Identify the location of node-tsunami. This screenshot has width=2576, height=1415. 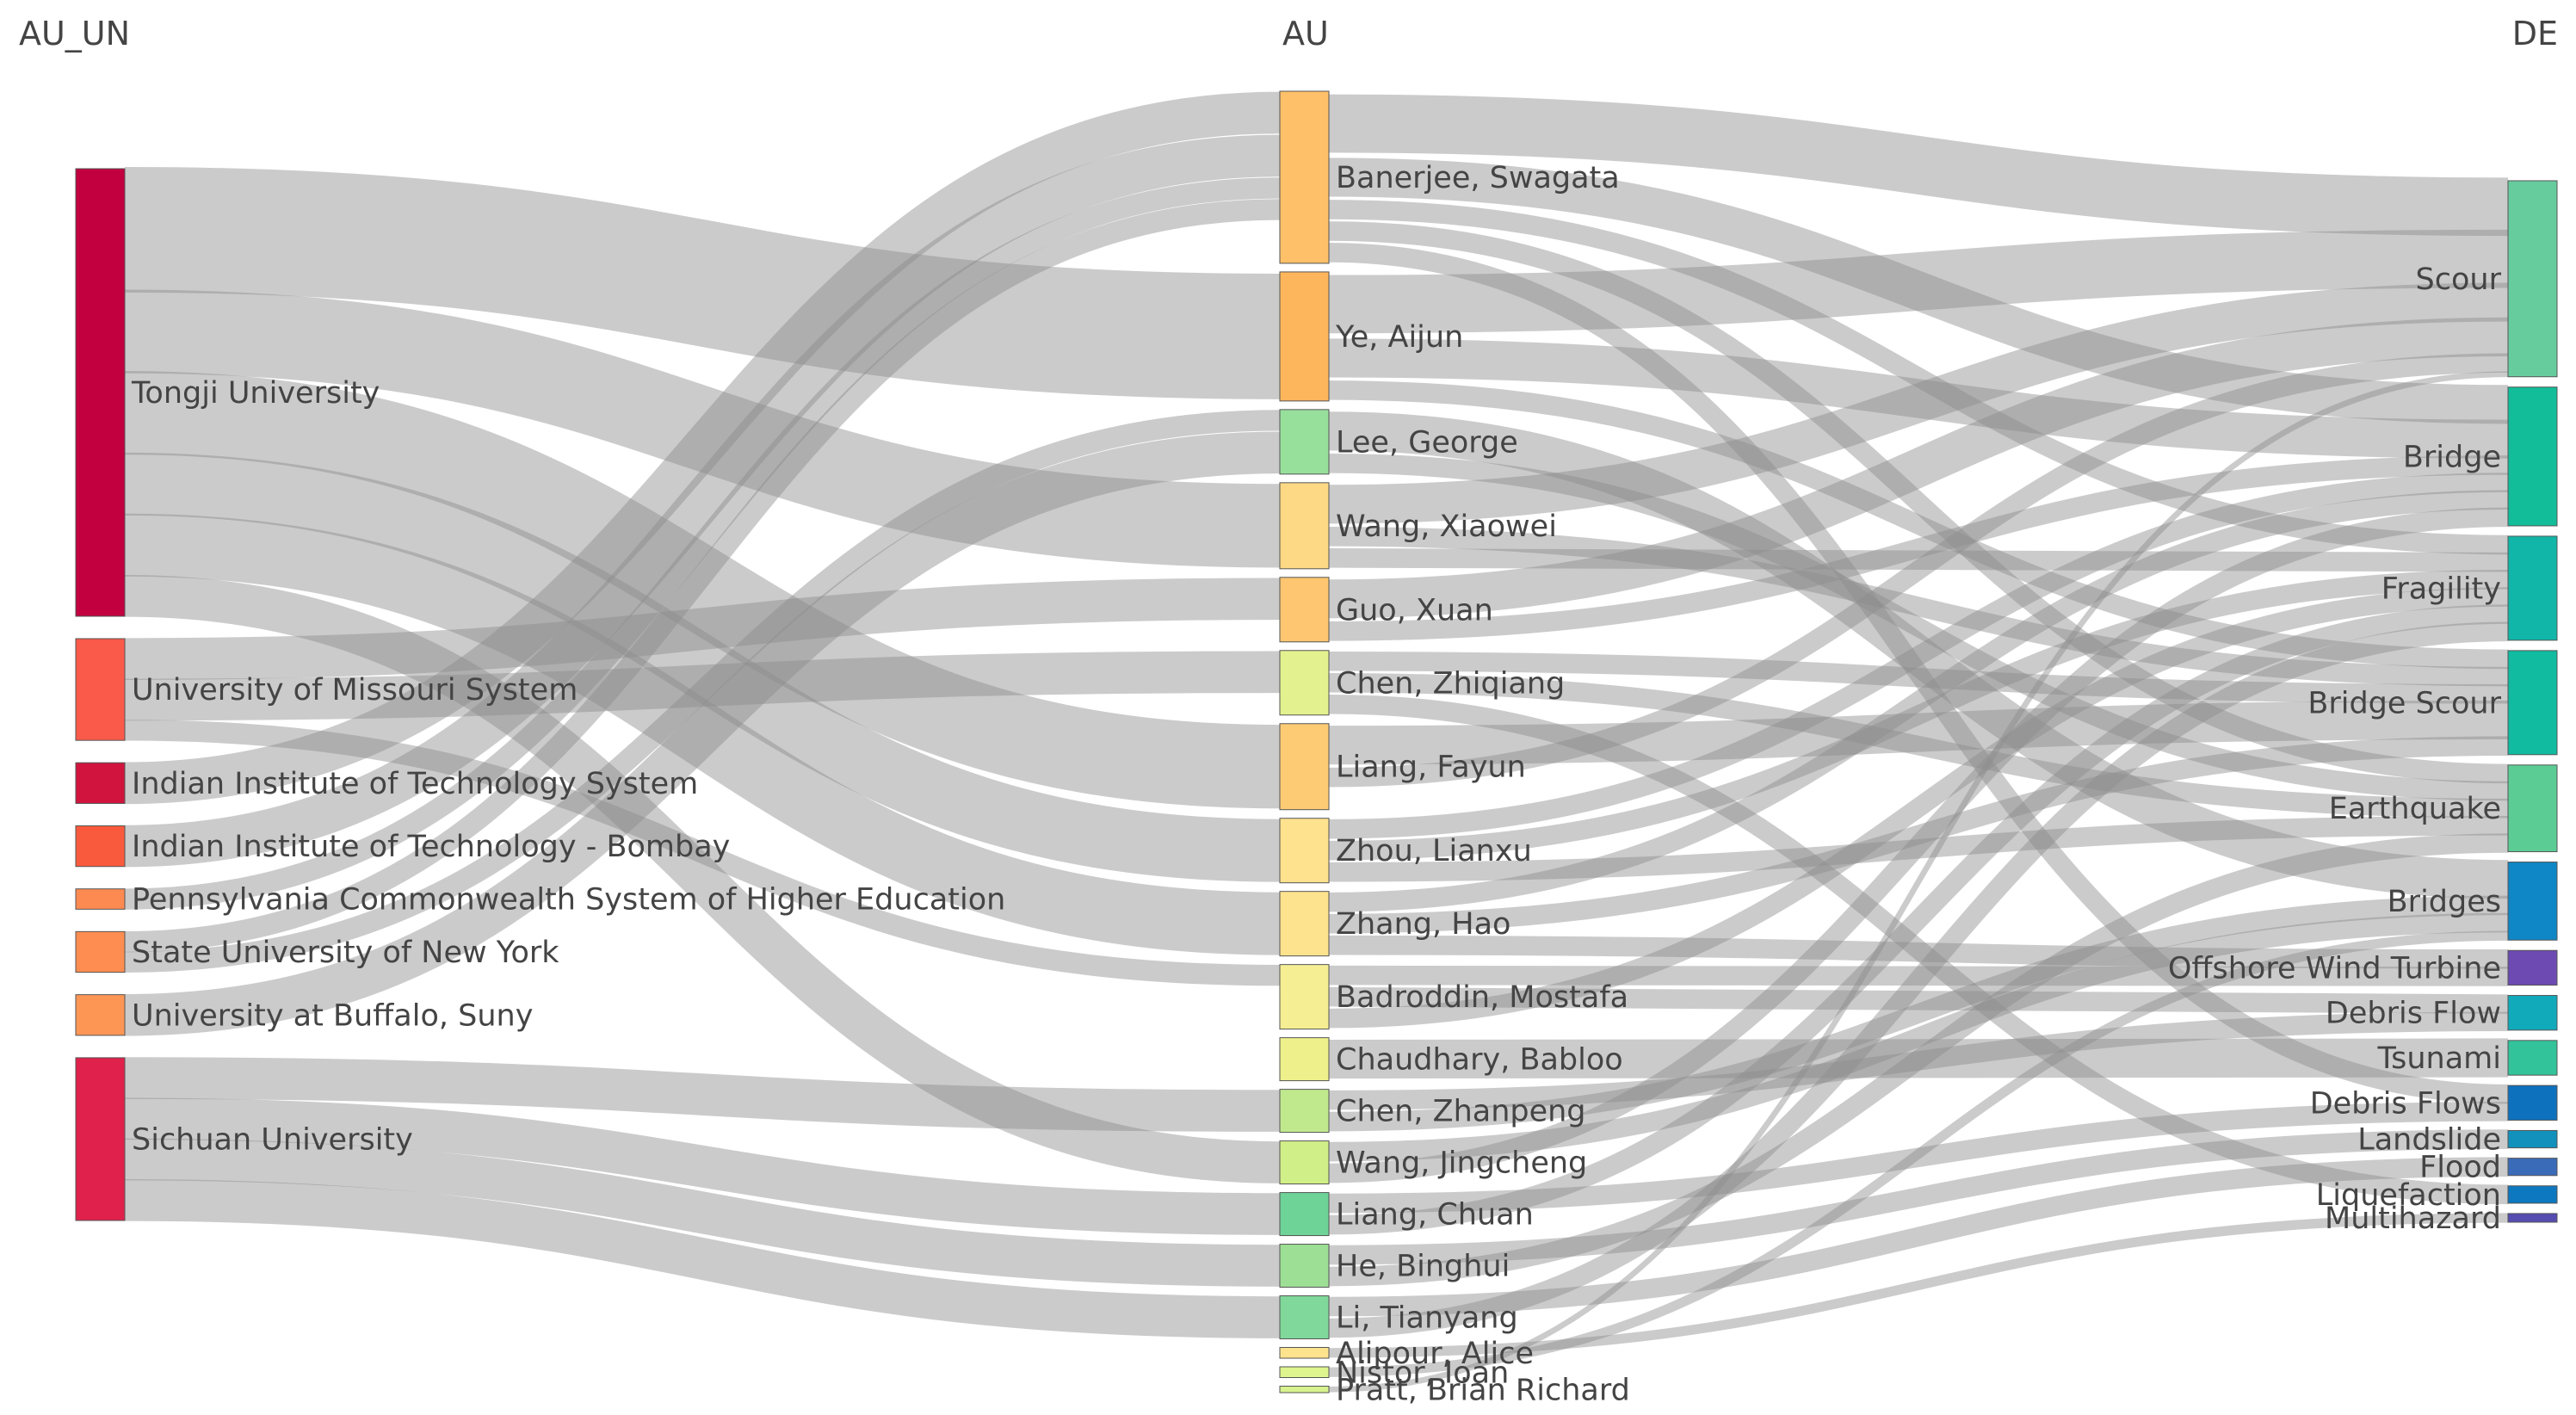
(2532, 1058).